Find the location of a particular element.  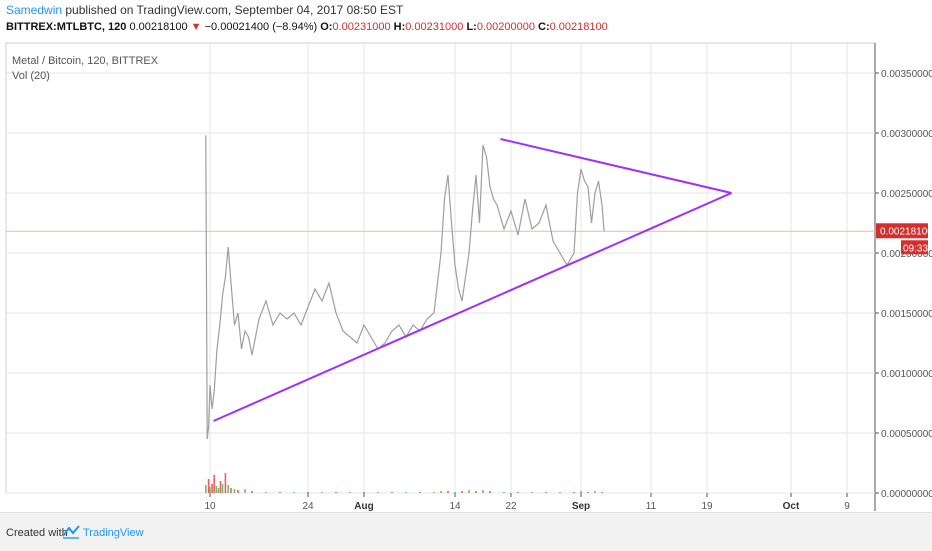

tradingview-brand-link: TradingView is located at coordinates (113, 533).